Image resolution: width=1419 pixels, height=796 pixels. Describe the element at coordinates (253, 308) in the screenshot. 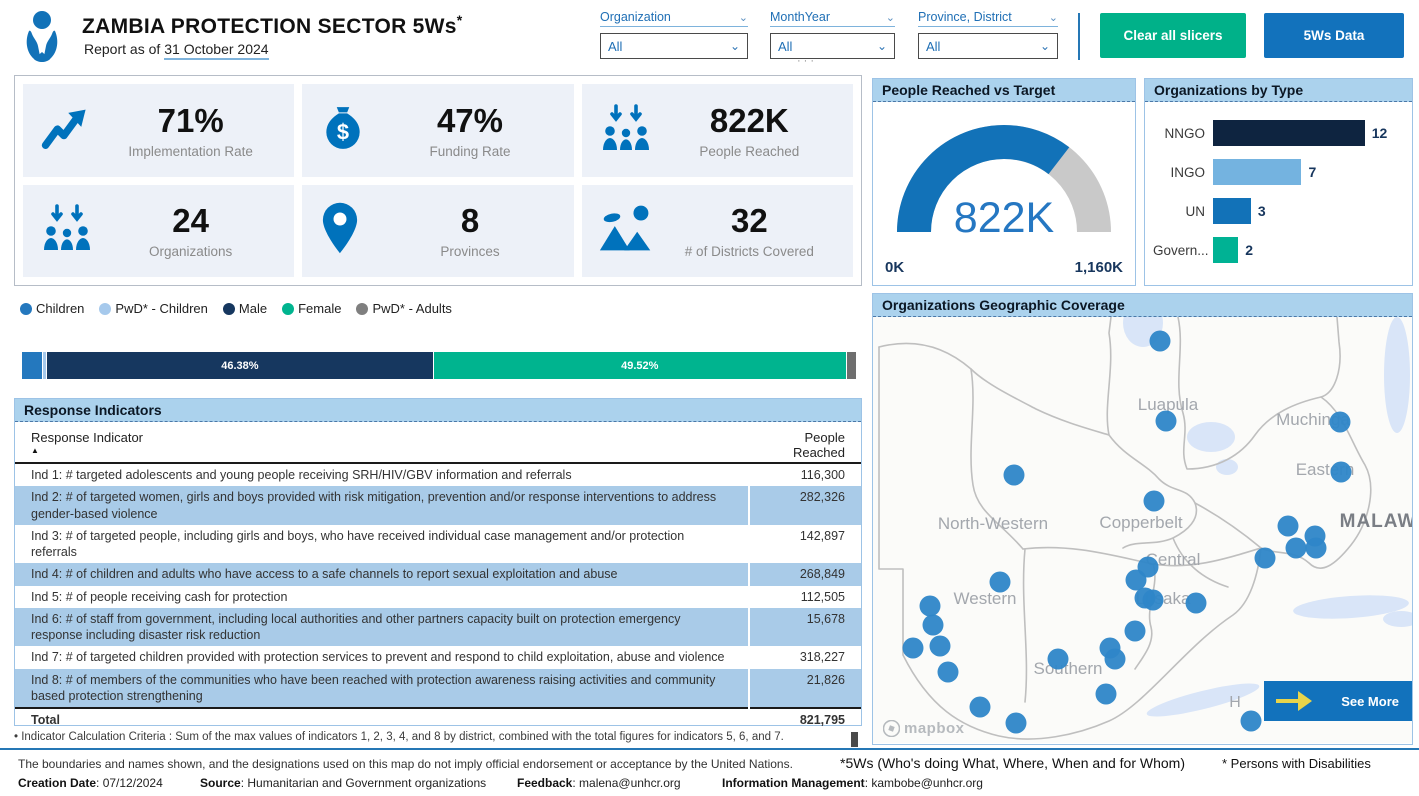

I see `legend-label: Male` at that location.